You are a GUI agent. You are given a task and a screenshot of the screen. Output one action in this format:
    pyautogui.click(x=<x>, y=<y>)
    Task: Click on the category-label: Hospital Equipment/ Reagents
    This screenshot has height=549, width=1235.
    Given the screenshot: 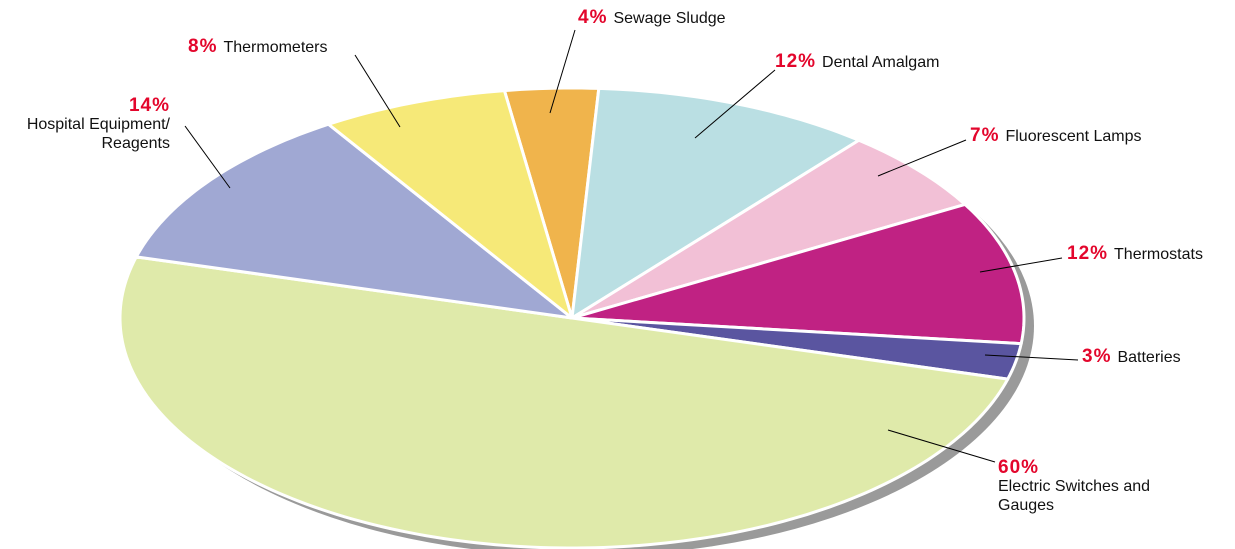 What is the action you would take?
    pyautogui.click(x=98, y=134)
    